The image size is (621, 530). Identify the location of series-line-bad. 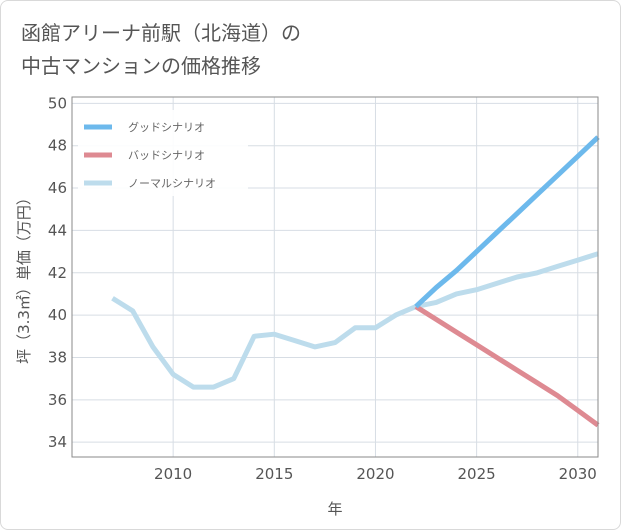
(507, 366).